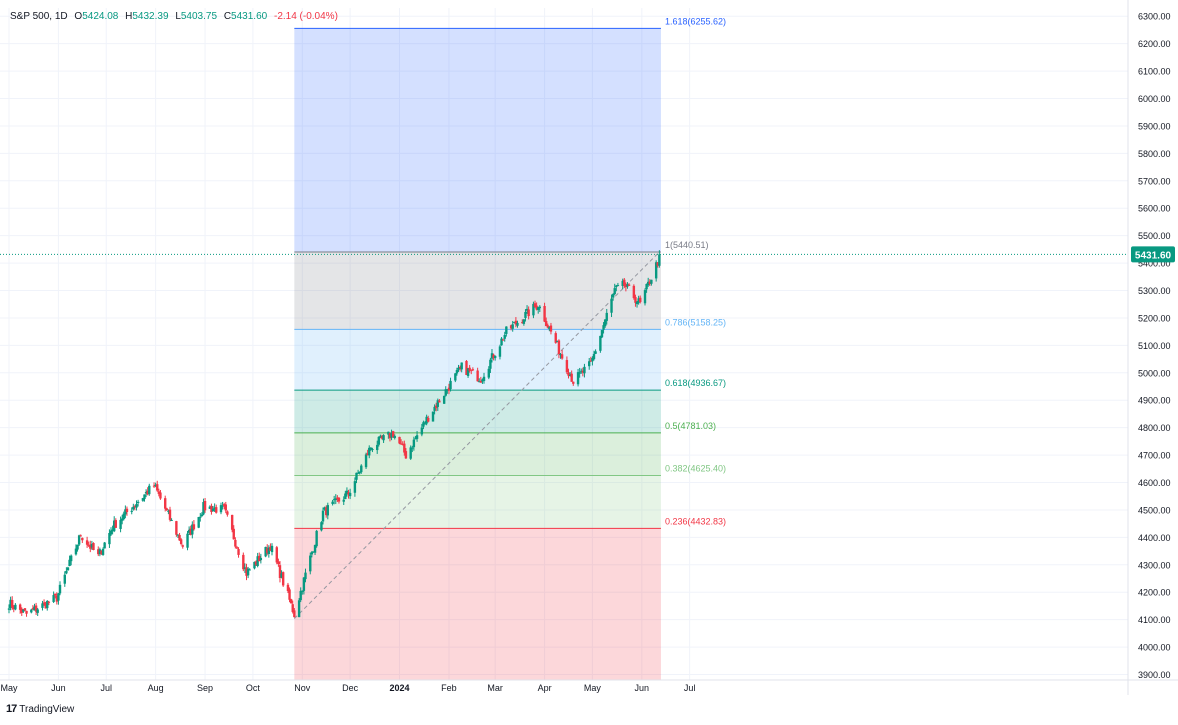 This screenshot has width=1178, height=725. I want to click on y-tick-label: 5300.00, so click(1154, 291).